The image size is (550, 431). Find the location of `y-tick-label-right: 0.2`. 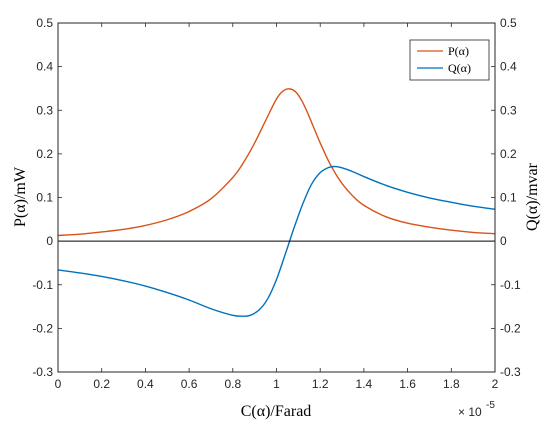

y-tick-label-right: 0.2 is located at coordinates (508, 154).